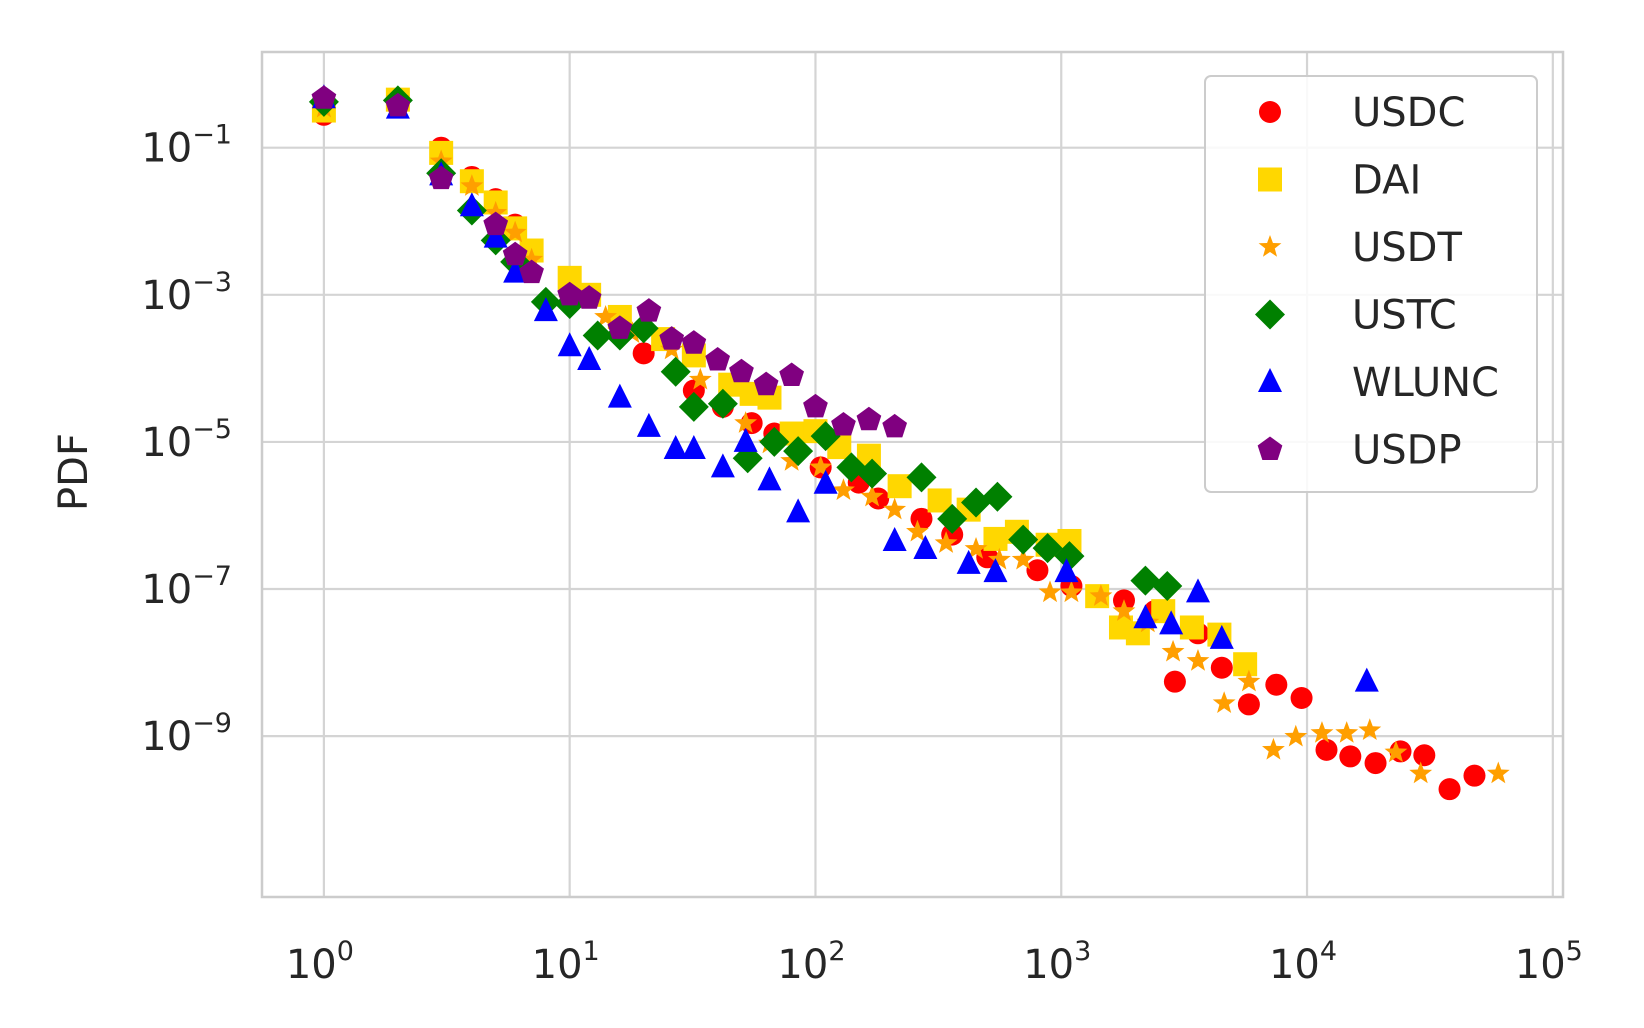 This screenshot has width=1644, height=1028. Describe the element at coordinates (1339, 181) in the screenshot. I see `legend-item-dai: DAI` at that location.